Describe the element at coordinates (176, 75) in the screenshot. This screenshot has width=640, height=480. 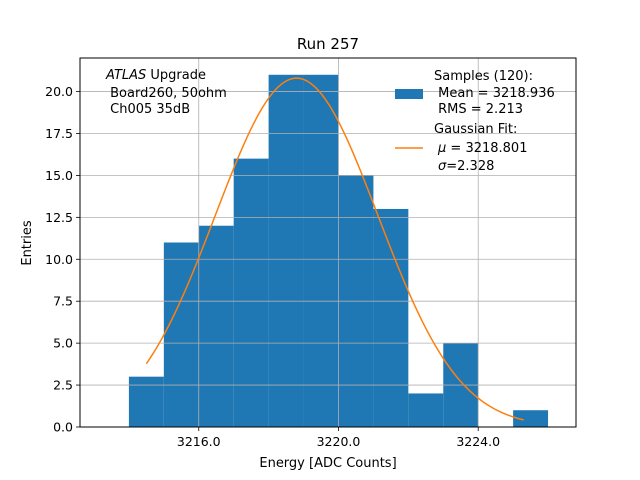
I see `annotation-upgrade: Upgrade` at that location.